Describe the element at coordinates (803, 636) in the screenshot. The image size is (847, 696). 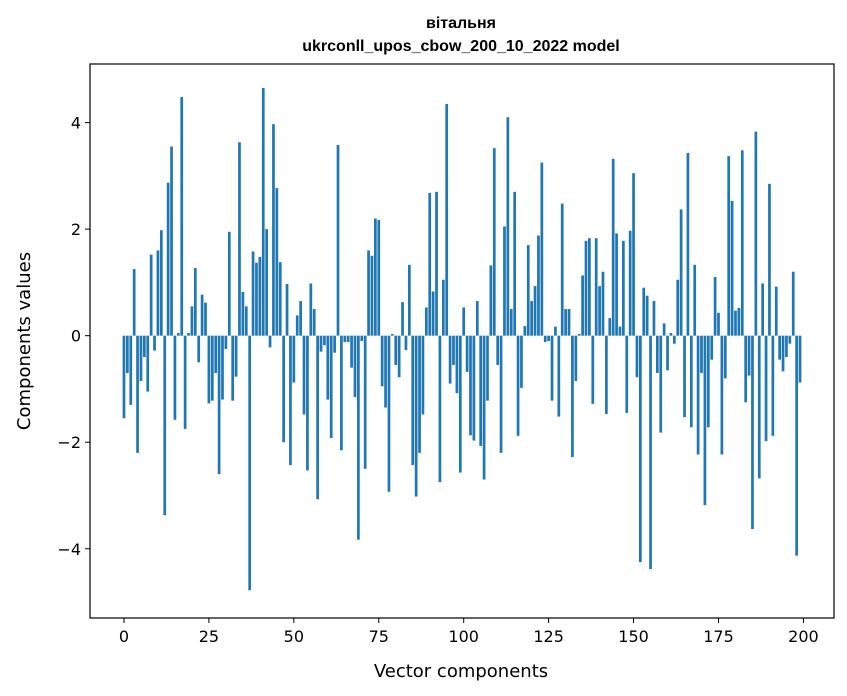
I see `x-tick-label: 200` at that location.